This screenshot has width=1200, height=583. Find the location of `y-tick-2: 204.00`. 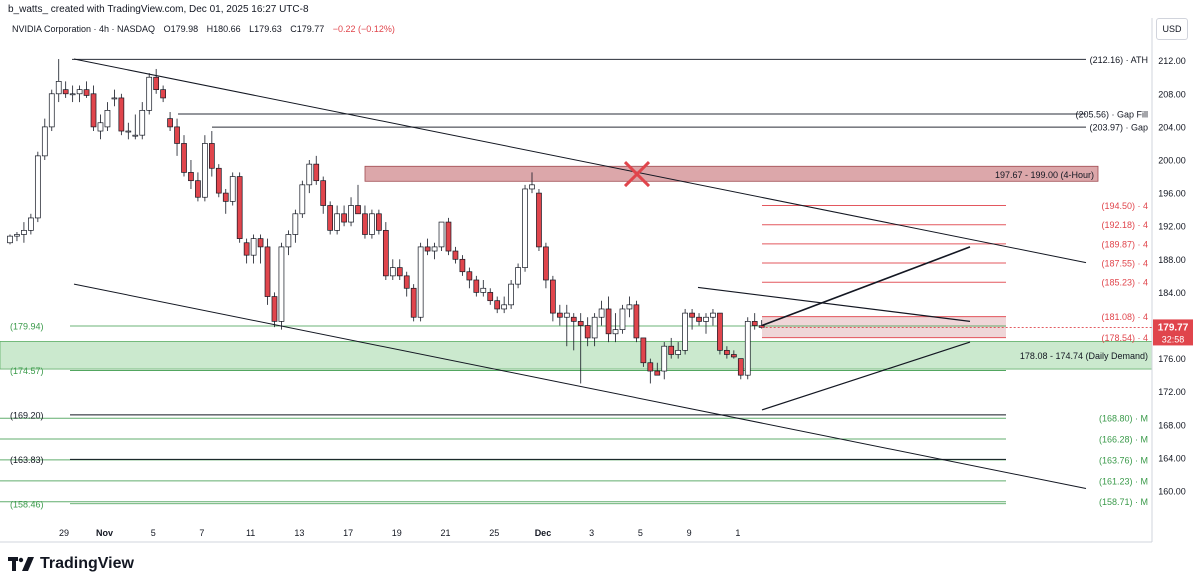

y-tick-2: 204.00 is located at coordinates (1172, 127).